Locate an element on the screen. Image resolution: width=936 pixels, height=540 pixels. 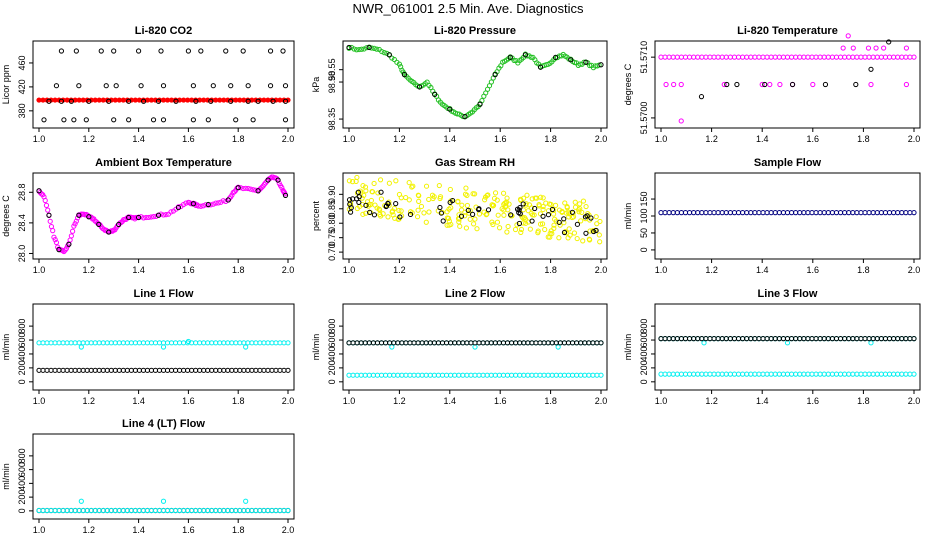
y-axis-label: ml/min is located at coordinates (628, 347).